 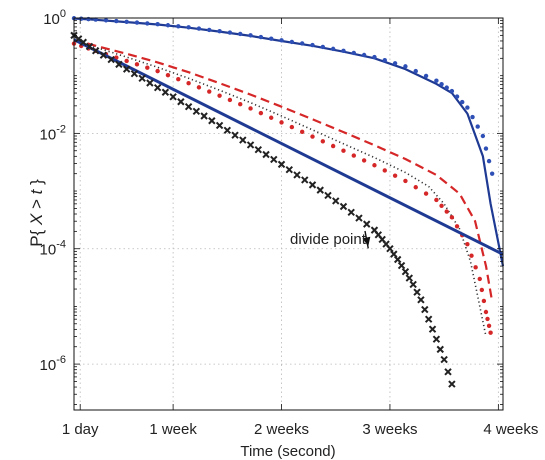 What do you see at coordinates (53, 364) in the screenshot?
I see `y-tick-label-3: 10⁻⁶` at bounding box center [53, 364].